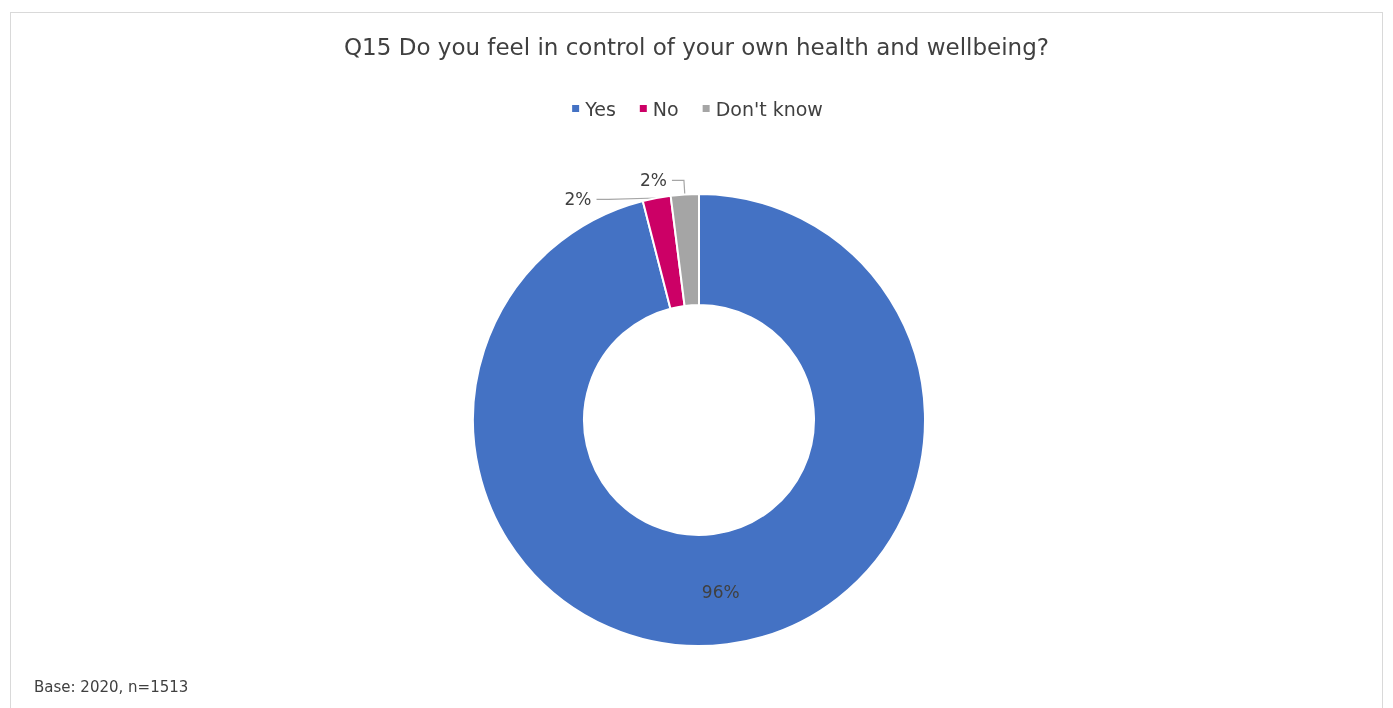 The image size is (1393, 708). I want to click on text: Base: 2020, n=1513, so click(111, 686).